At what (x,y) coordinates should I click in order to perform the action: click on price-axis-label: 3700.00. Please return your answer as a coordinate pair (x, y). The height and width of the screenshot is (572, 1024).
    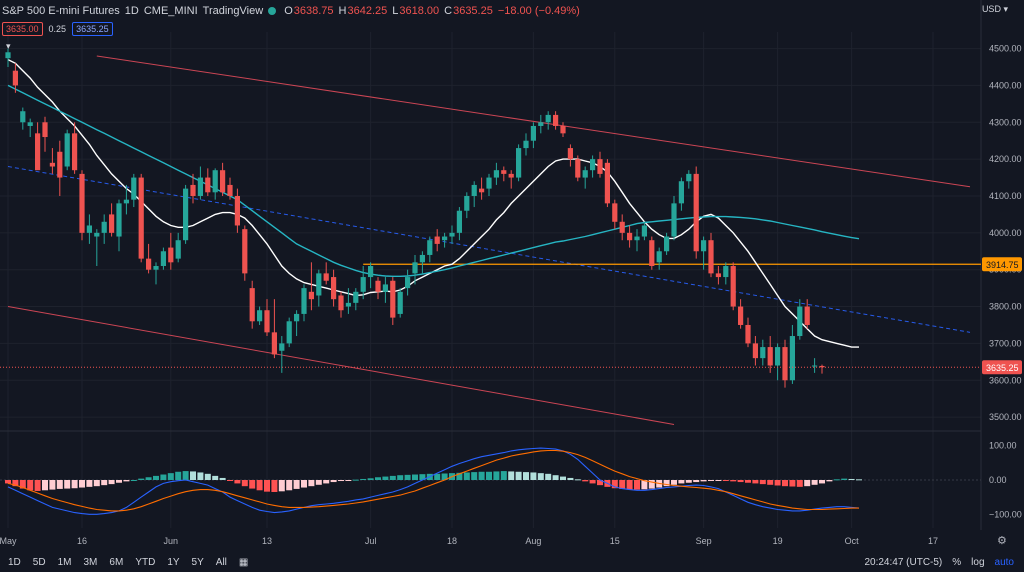
    Looking at the image, I should click on (1005, 343).